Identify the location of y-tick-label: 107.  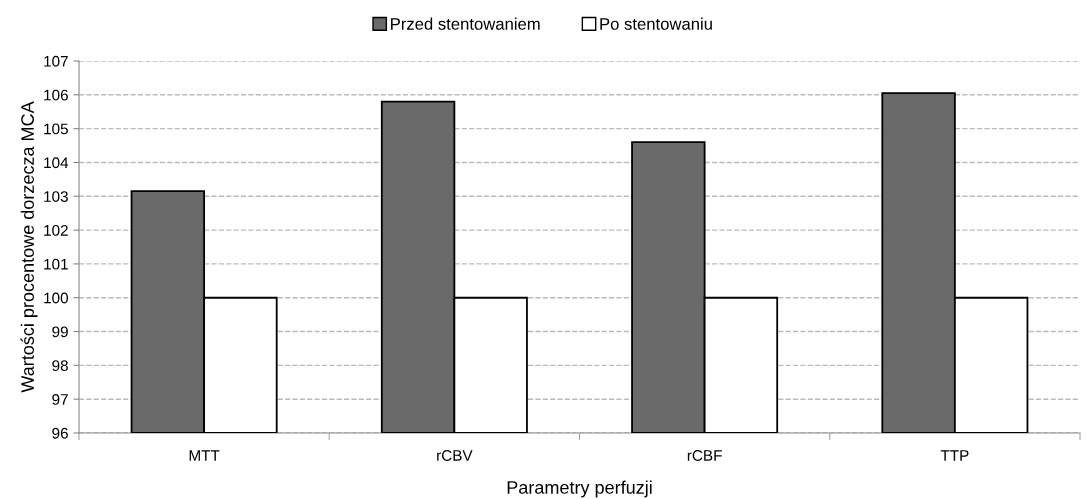
(56, 61).